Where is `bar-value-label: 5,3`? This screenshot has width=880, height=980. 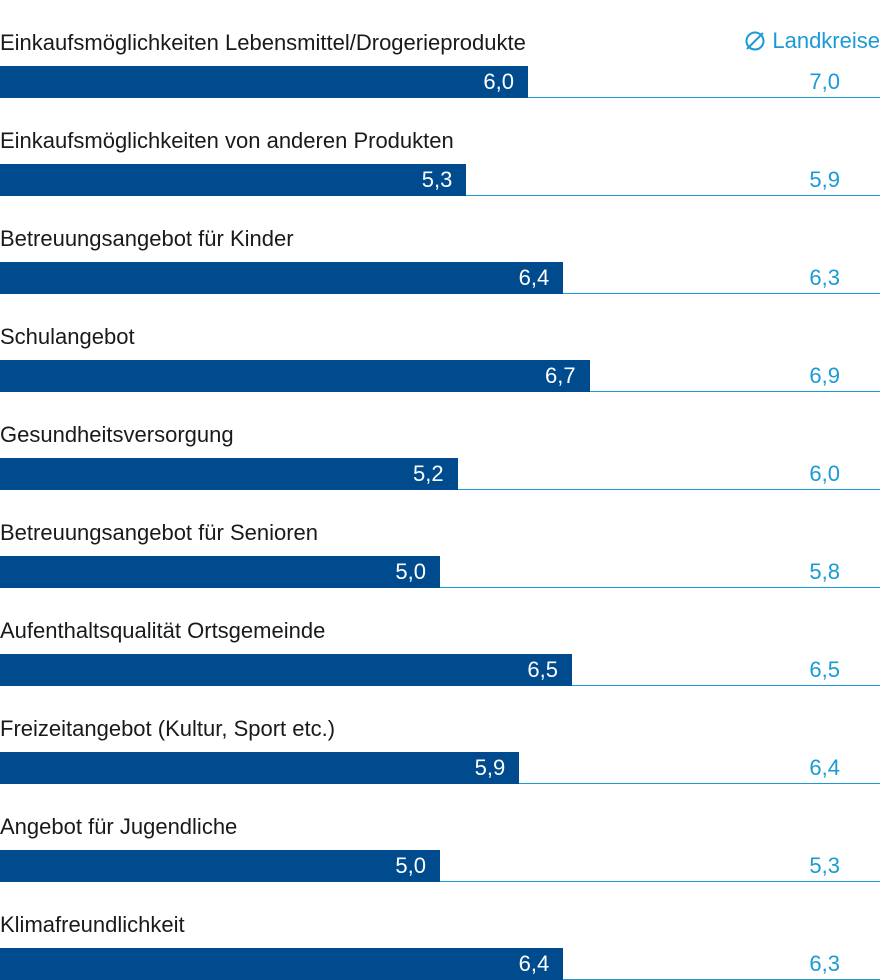 bar-value-label: 5,3 is located at coordinates (437, 179).